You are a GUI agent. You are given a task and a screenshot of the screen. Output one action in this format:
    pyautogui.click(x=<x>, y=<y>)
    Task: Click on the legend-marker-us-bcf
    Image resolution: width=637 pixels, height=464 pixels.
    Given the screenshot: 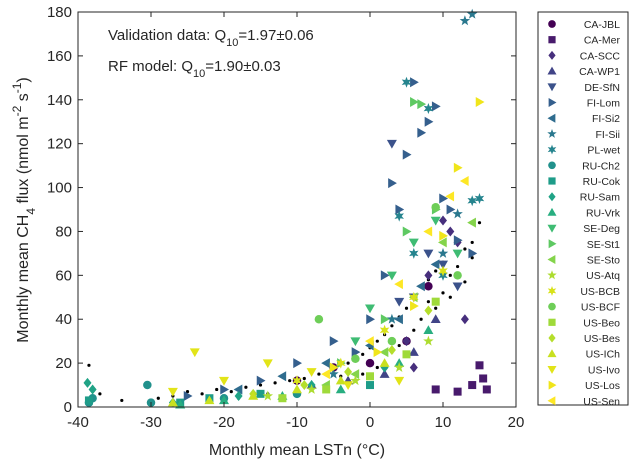 What is the action you would take?
    pyautogui.click(x=552, y=306)
    